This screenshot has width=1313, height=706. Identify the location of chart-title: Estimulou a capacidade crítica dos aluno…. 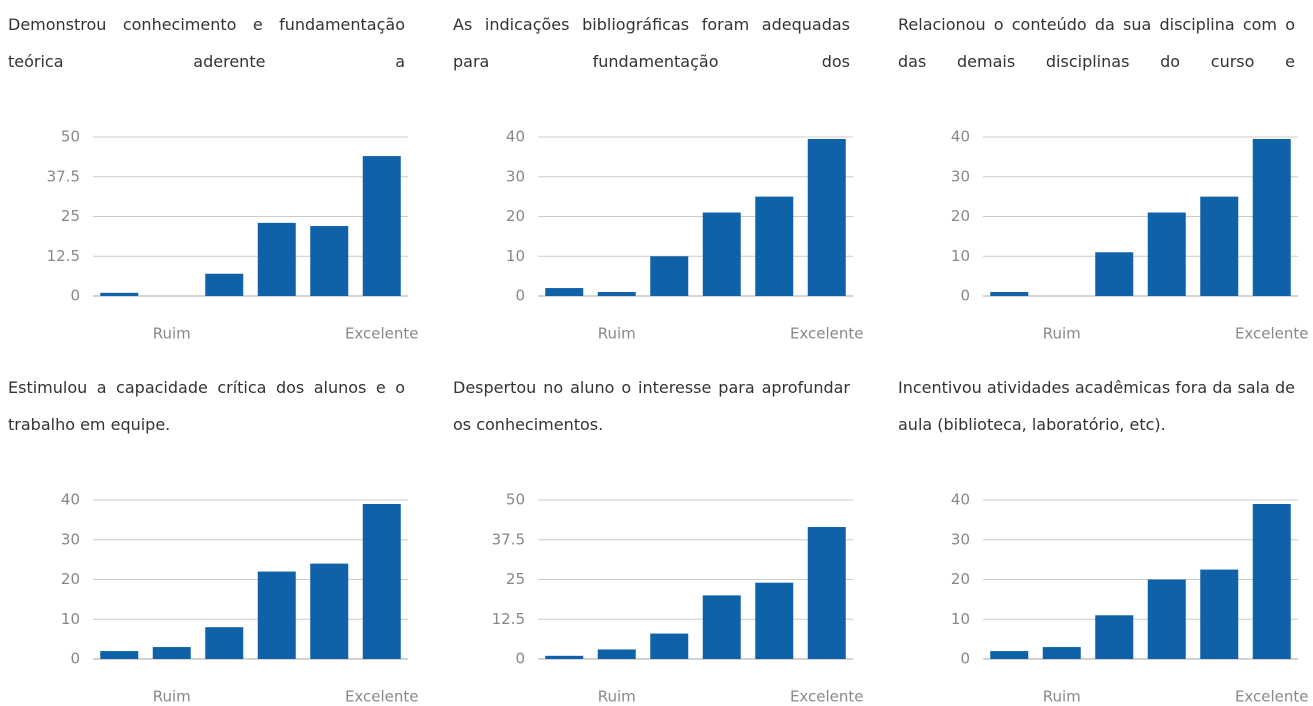
(206, 406).